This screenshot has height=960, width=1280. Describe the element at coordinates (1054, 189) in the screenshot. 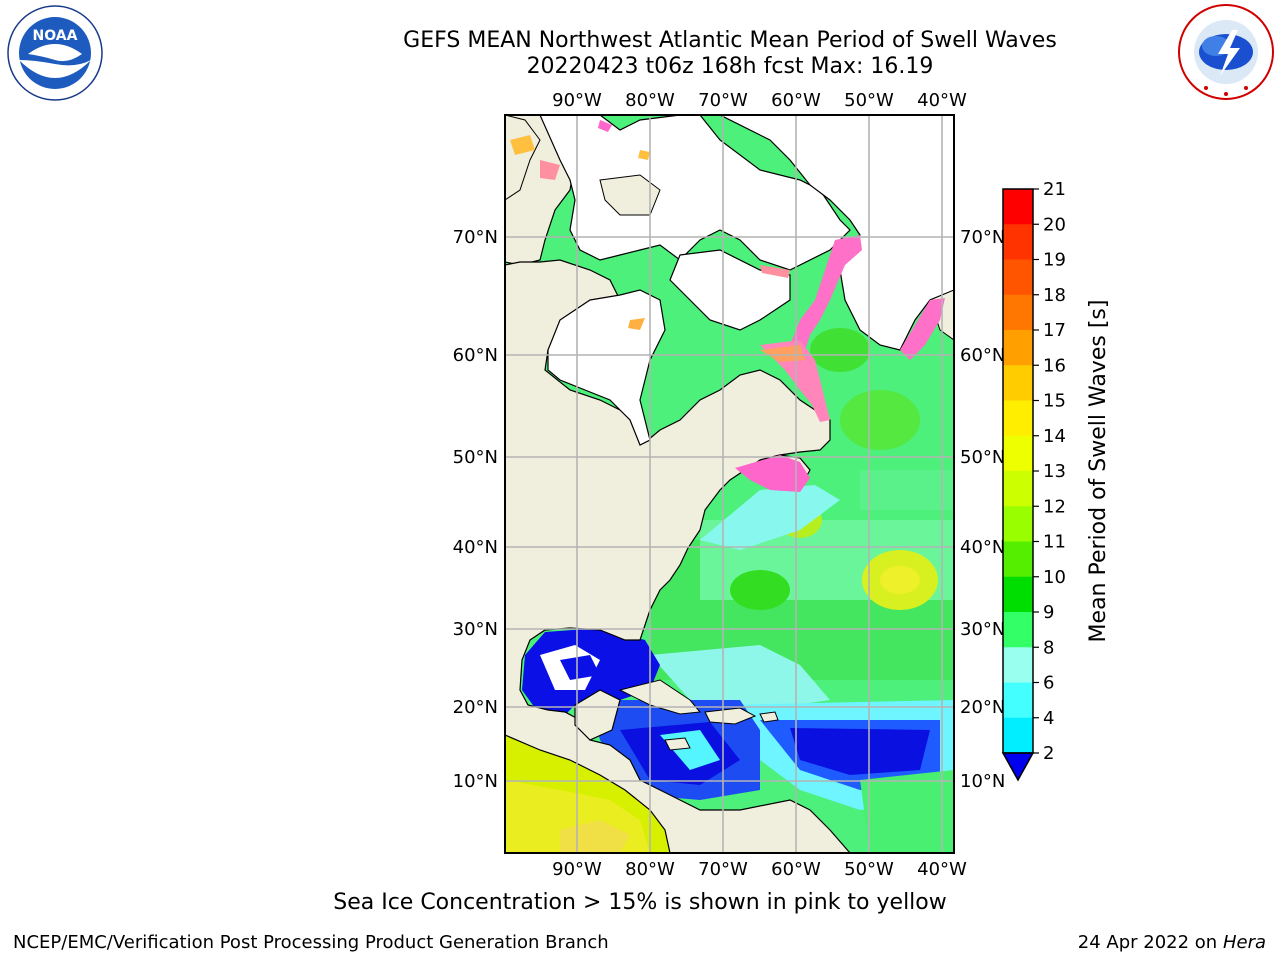

I see `colorbar-tick-label: 21` at that location.